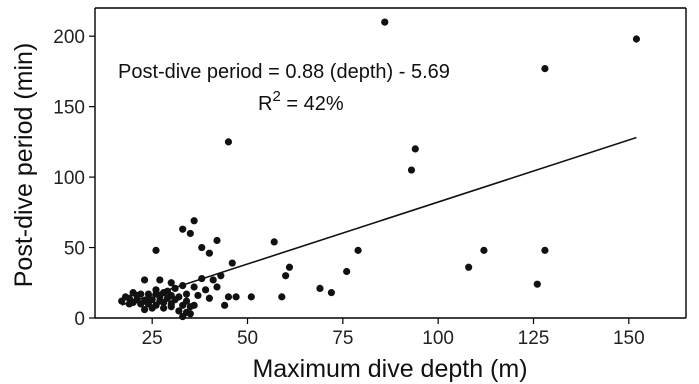 The width and height of the screenshot is (699, 384). What do you see at coordinates (24, 165) in the screenshot?
I see `y-axis-title: Post-dive period (min)` at bounding box center [24, 165].